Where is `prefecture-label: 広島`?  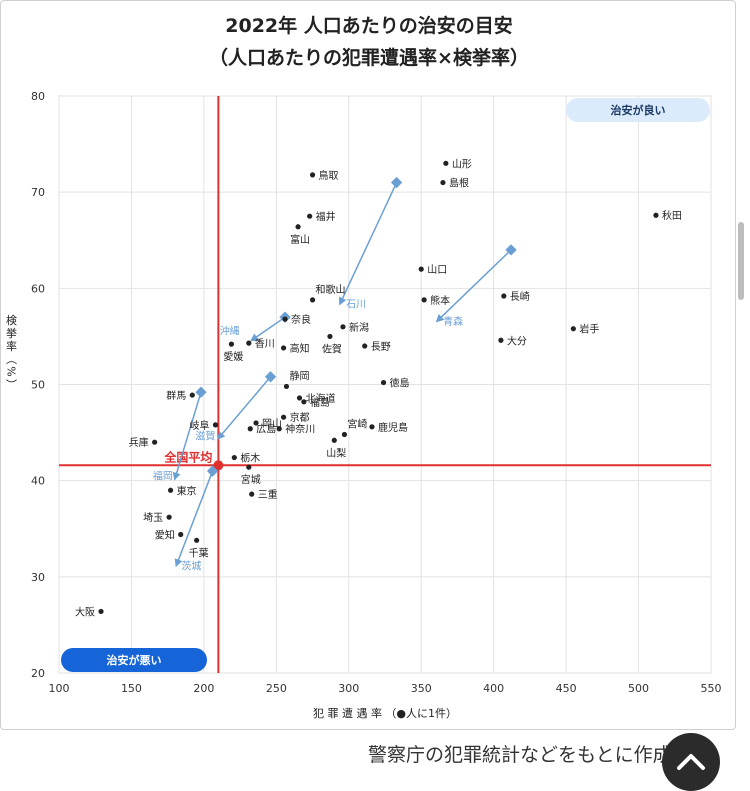 prefecture-label: 広島 is located at coordinates (266, 429).